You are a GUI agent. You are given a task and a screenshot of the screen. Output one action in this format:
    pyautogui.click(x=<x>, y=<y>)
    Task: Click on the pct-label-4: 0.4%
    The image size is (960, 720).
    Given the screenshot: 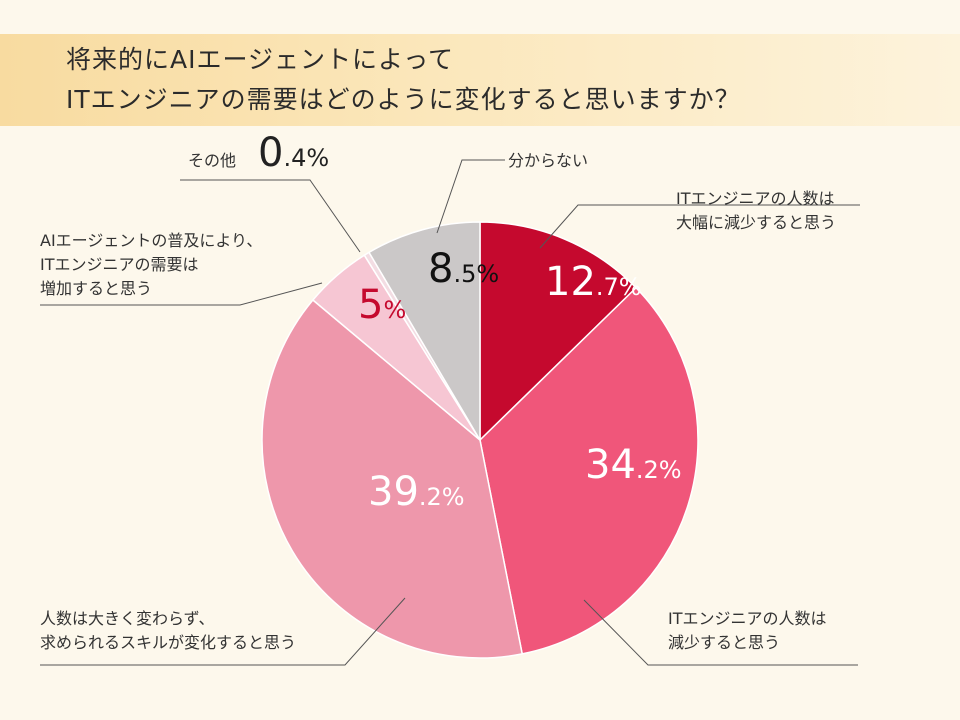 What is the action you would take?
    pyautogui.click(x=293, y=153)
    